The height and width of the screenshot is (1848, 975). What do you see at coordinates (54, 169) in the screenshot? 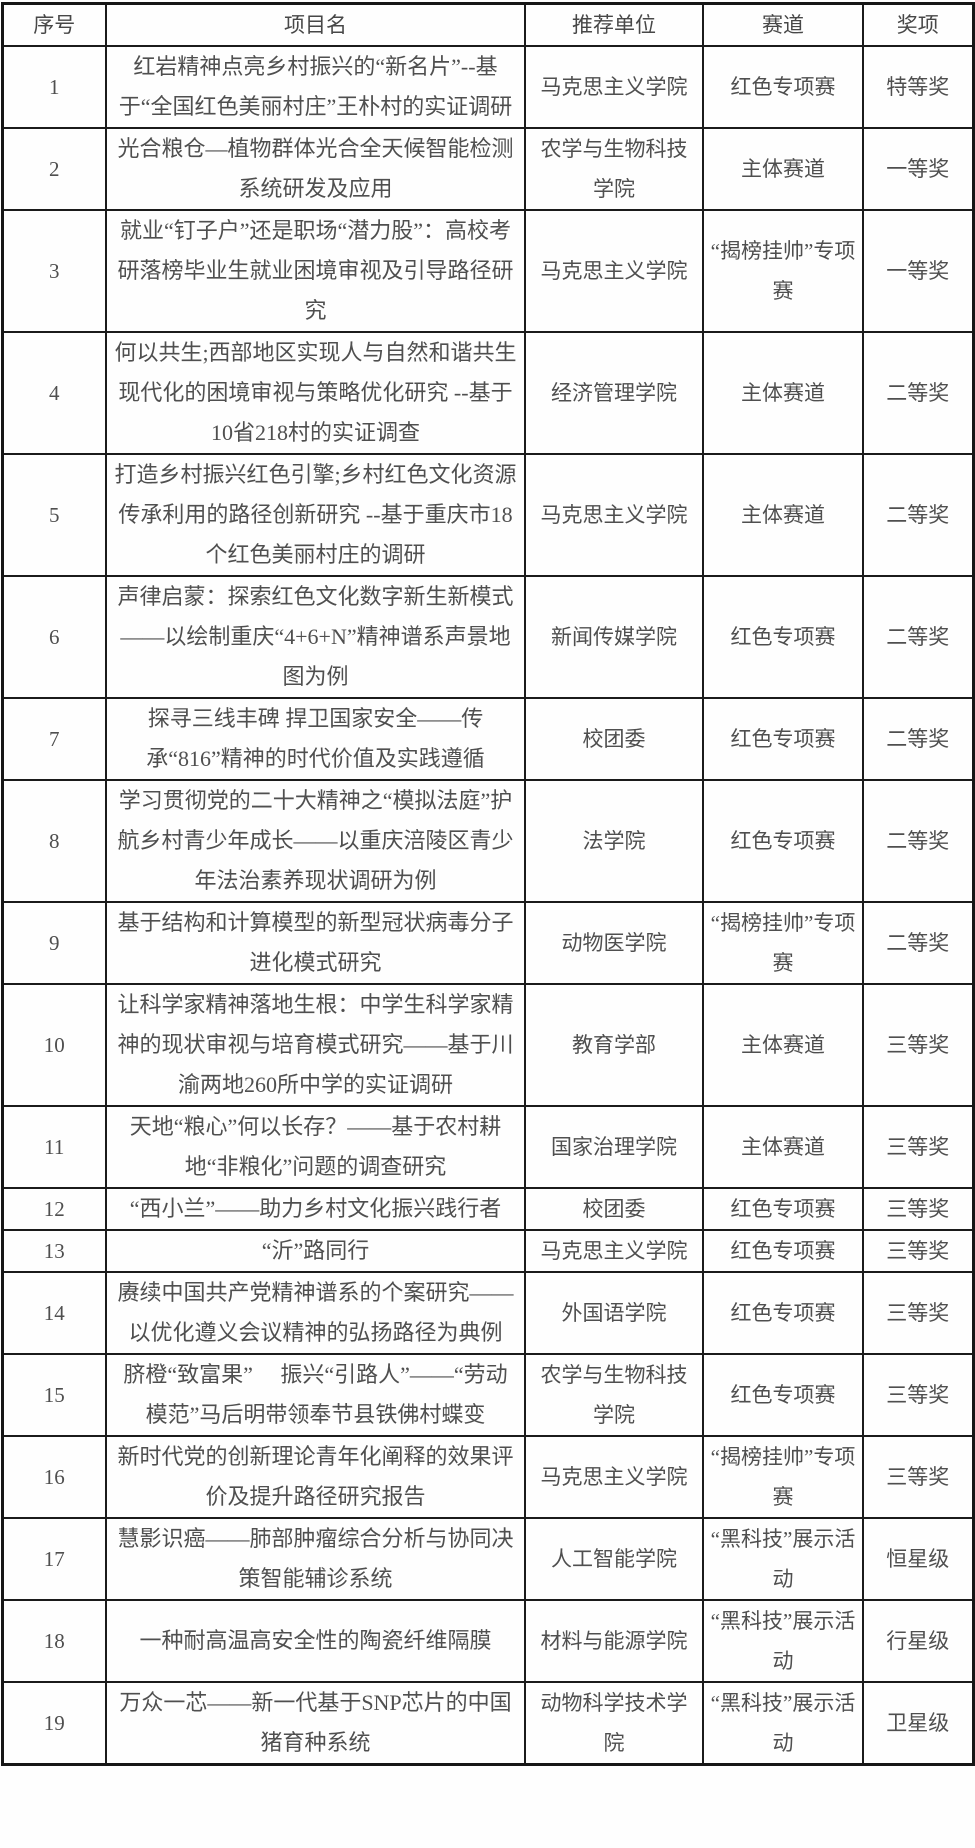
I see `row-number-cell: 2` at bounding box center [54, 169].